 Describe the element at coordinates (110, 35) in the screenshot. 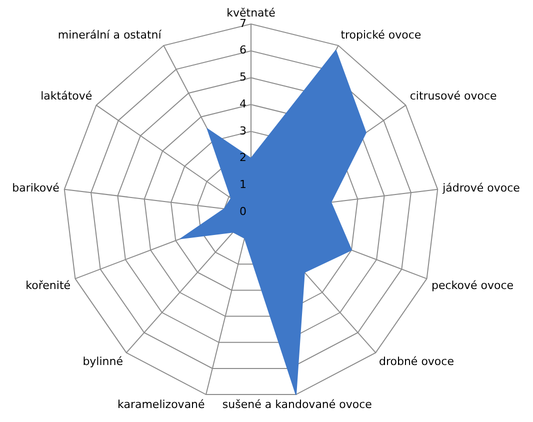

I see `spoke-label: minerální a ostatní` at that location.